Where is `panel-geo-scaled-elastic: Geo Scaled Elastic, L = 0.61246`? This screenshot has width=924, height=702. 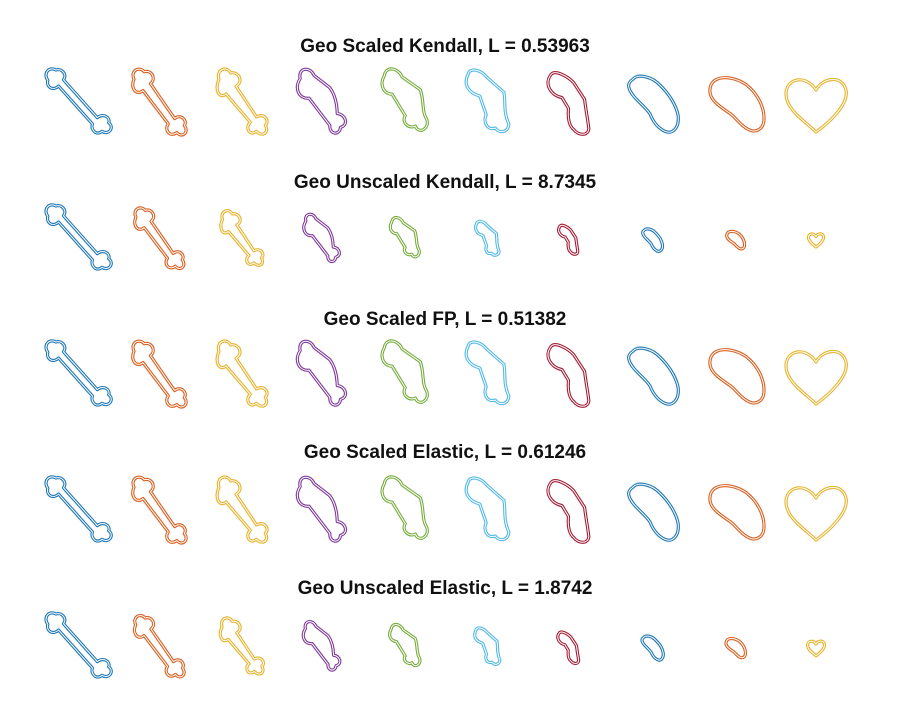 panel-geo-scaled-elastic: Geo Scaled Elastic, L = 0.61246 is located at coordinates (446, 493).